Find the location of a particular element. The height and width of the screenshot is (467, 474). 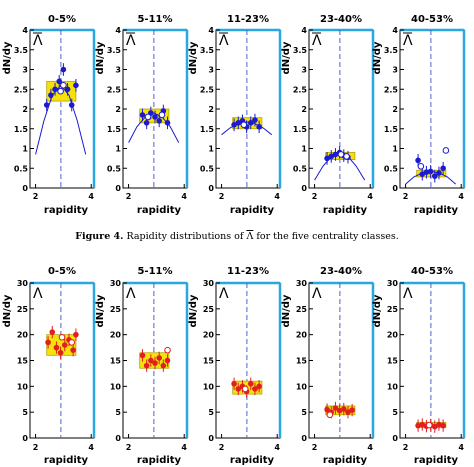

panel-top-4: 23-40% Λ 0 0.5 1 1.5 2 2.5 3 3.5 4 2 4 rapidity dN/dy is located at coordinates (328, 115).